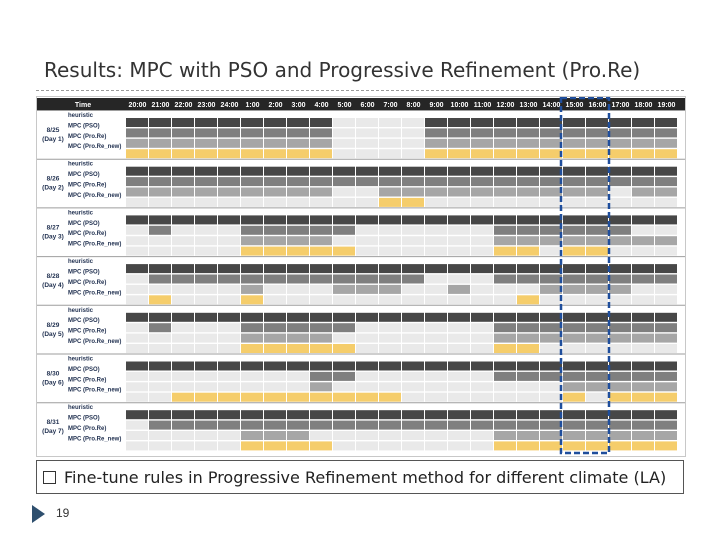  What do you see at coordinates (361, 104) in the screenshot?
I see `header-bar` at bounding box center [361, 104].